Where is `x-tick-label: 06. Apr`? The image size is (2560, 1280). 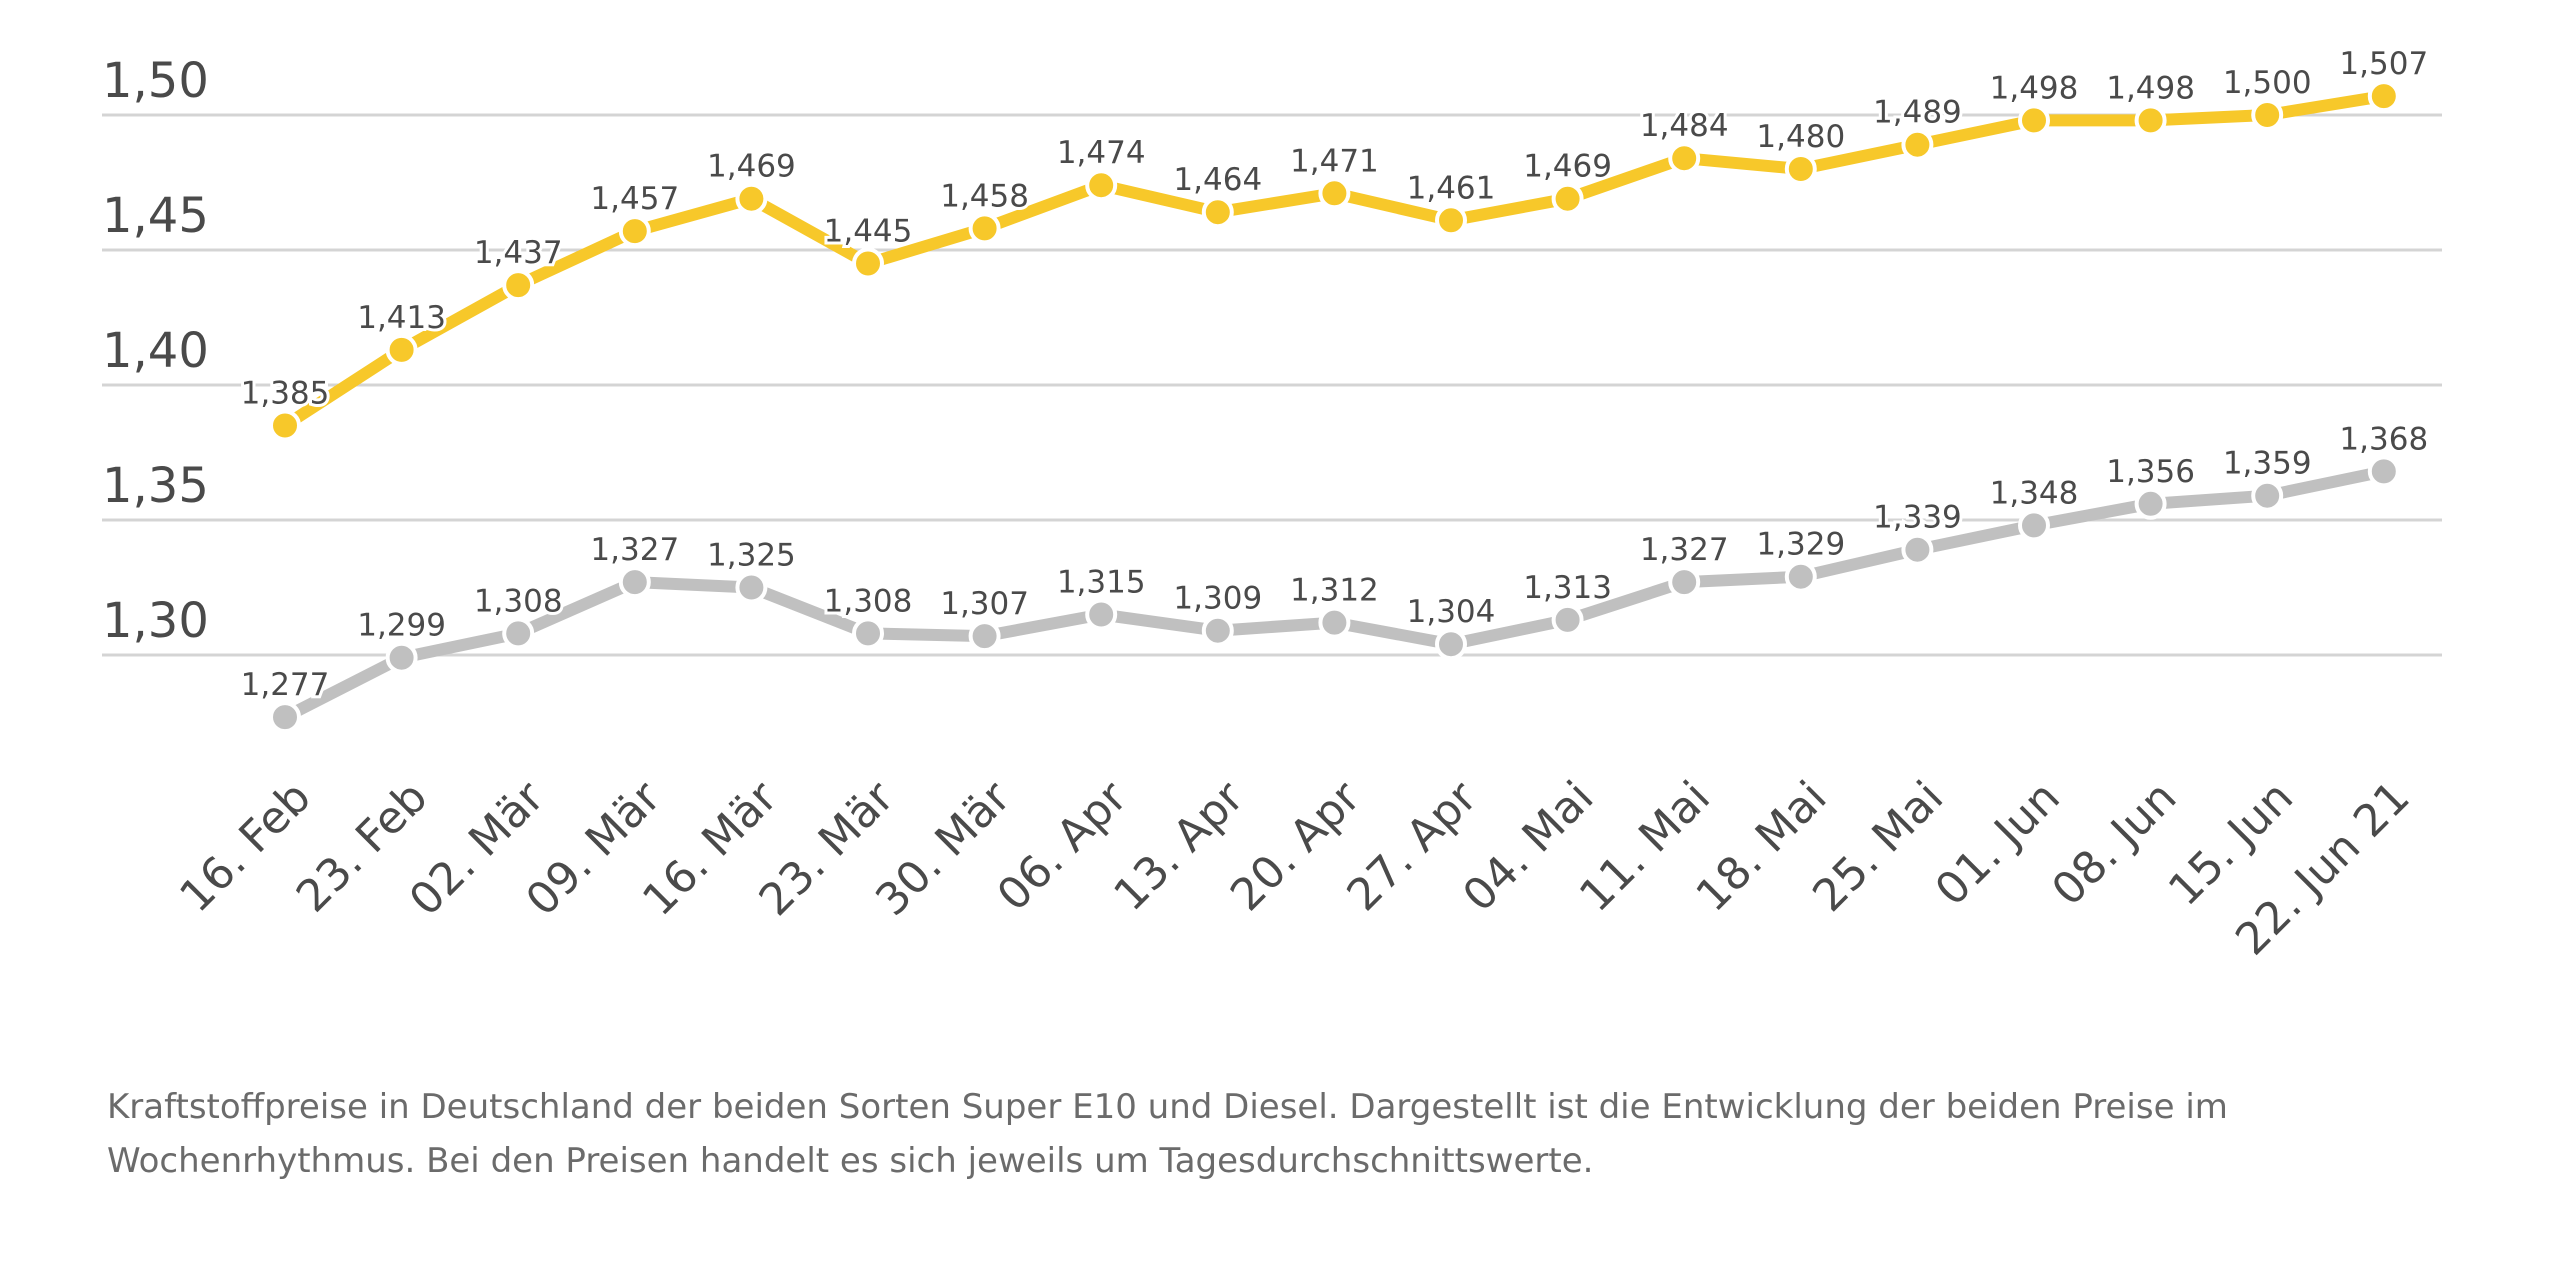 x-tick-label: 06. Apr is located at coordinates (1063, 846).